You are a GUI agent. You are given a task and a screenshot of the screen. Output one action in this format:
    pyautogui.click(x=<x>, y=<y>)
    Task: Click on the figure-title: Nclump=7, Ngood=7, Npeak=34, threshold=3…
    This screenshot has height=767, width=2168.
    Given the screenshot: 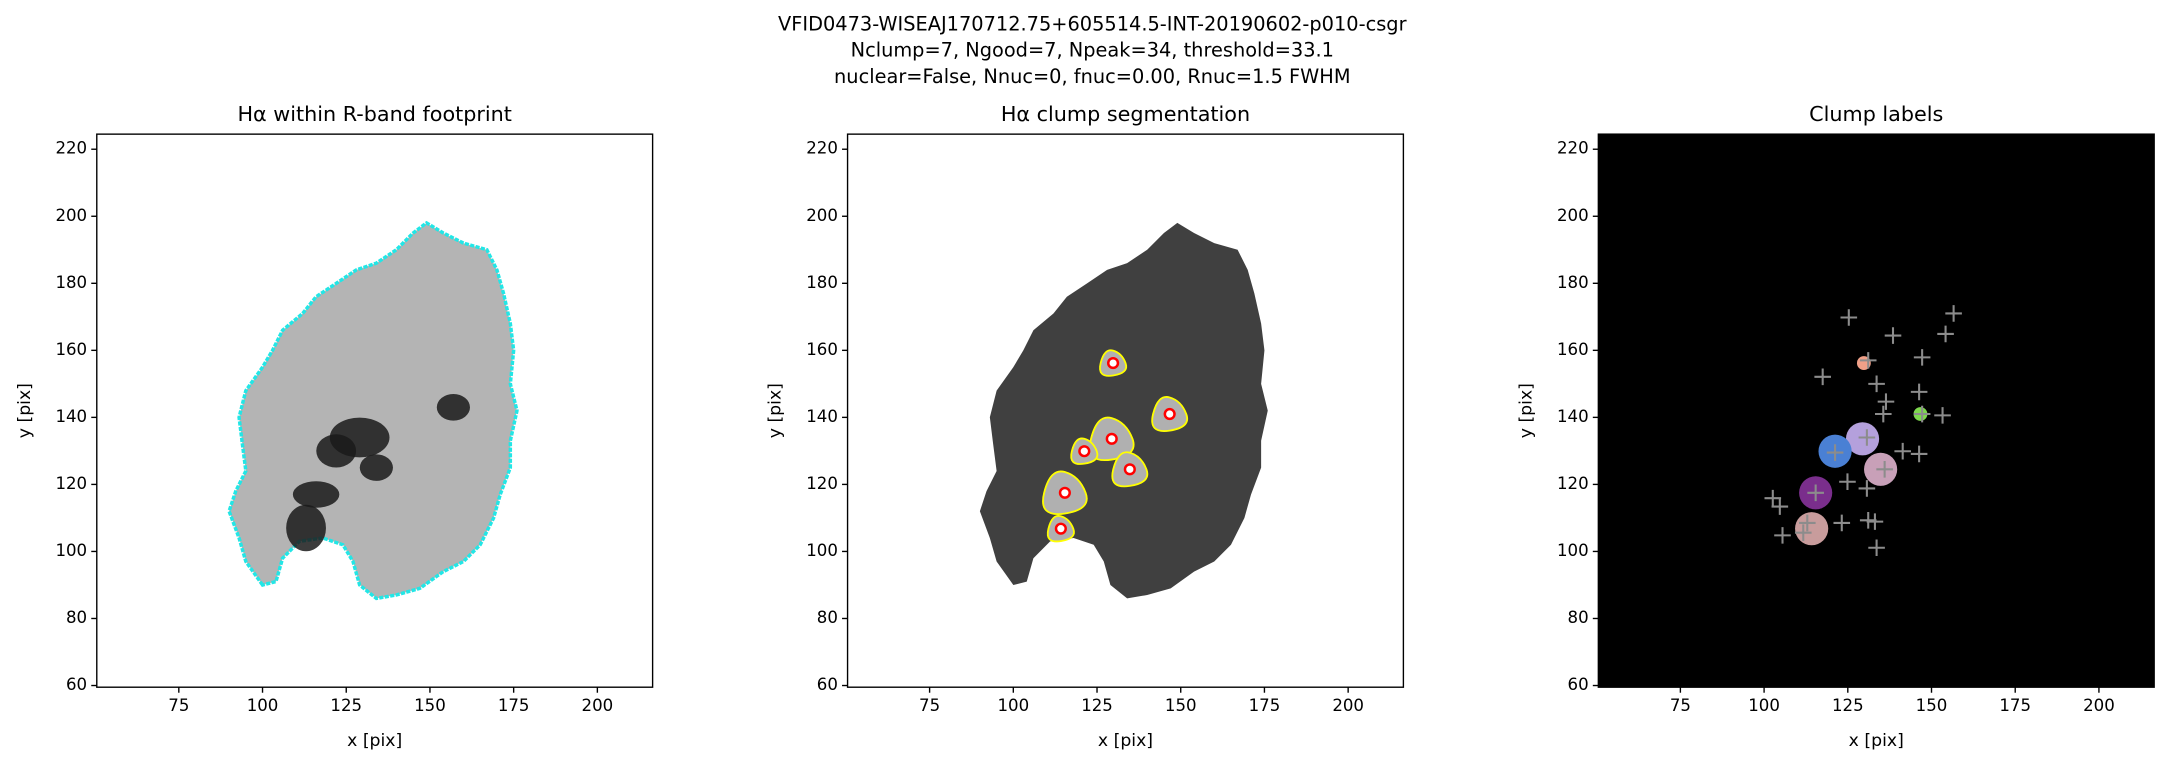 What is the action you would take?
    pyautogui.click(x=1092, y=50)
    